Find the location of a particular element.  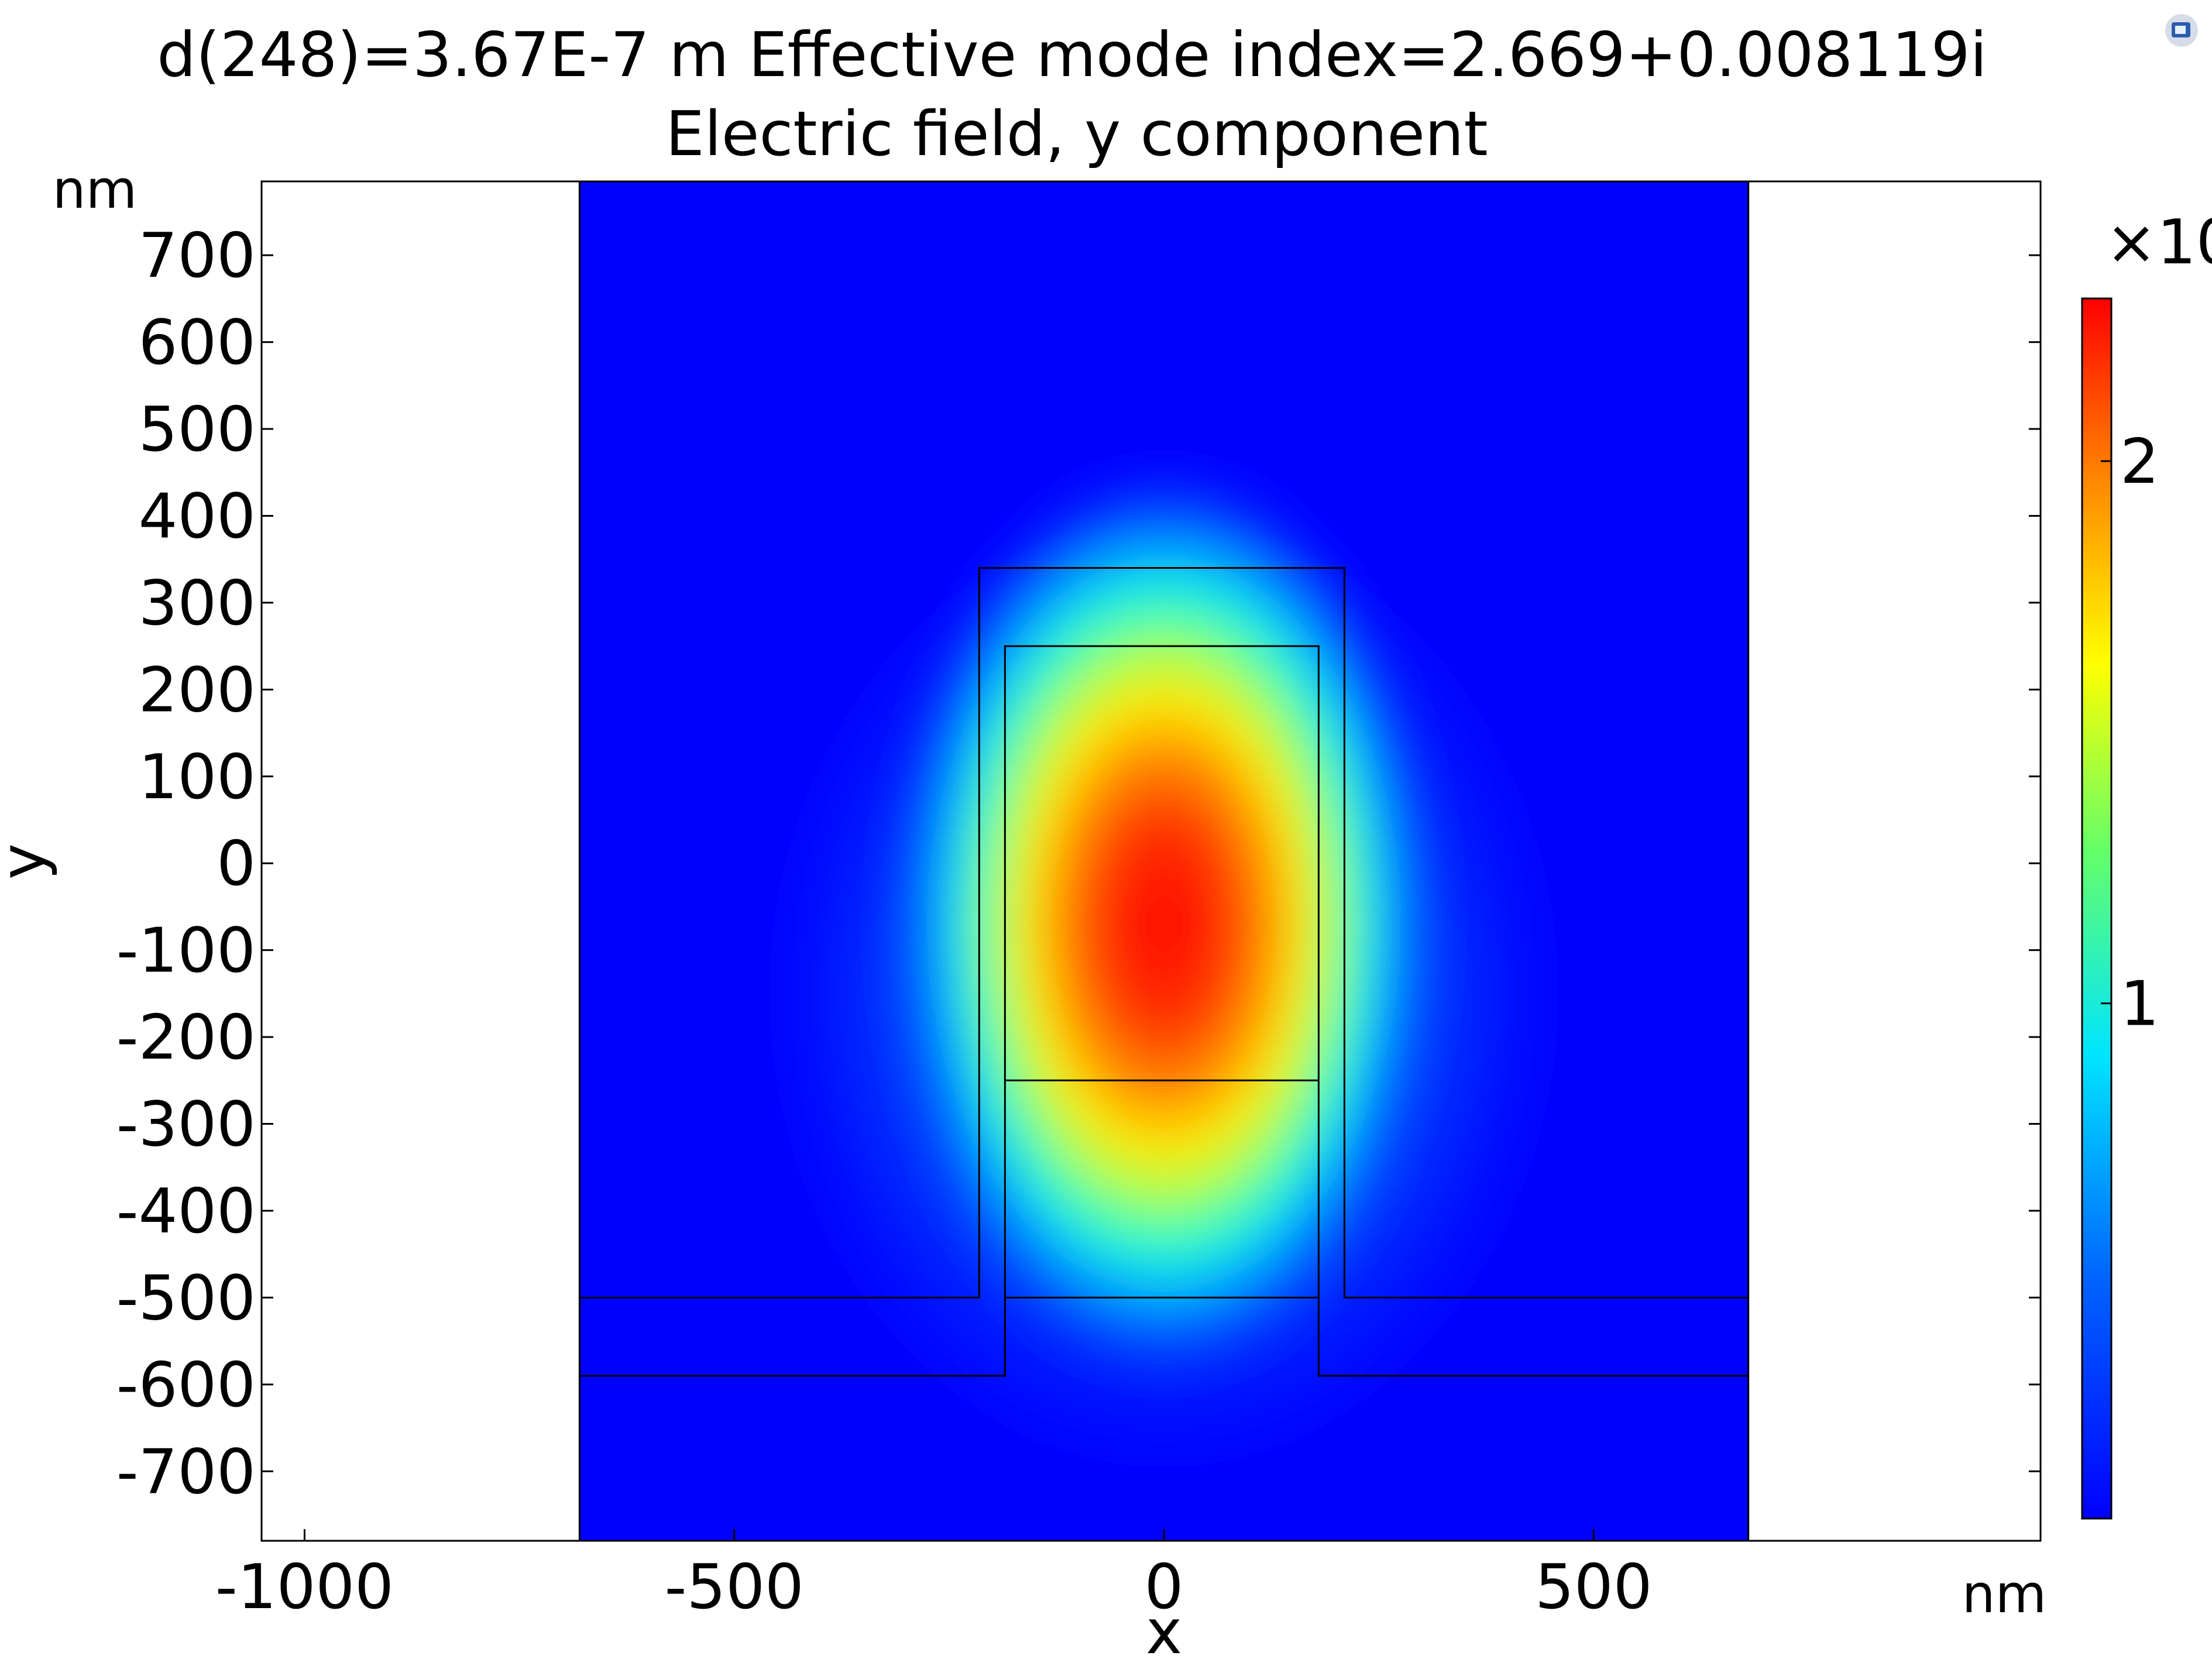

y-tick-label: -200 is located at coordinates (186, 1037).